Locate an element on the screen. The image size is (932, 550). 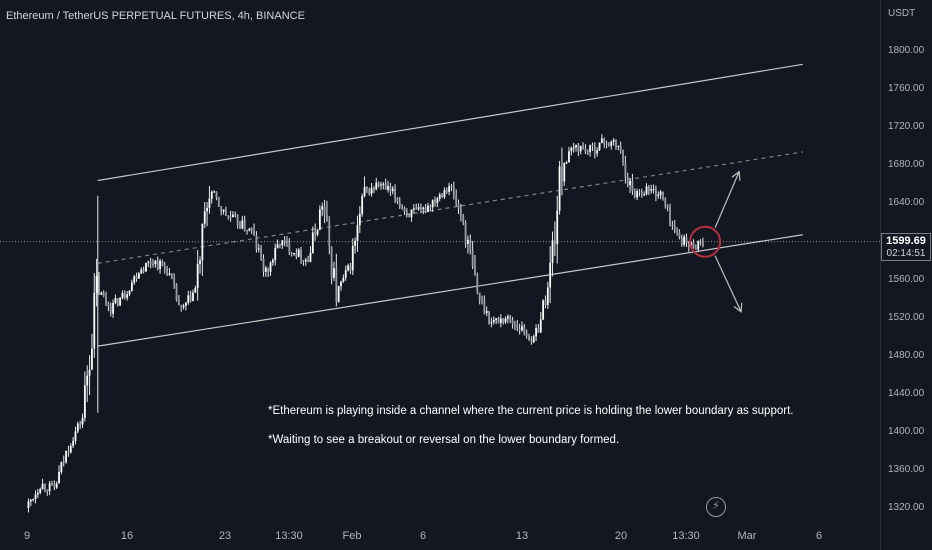
price-tick: 1520.00 is located at coordinates (906, 317).